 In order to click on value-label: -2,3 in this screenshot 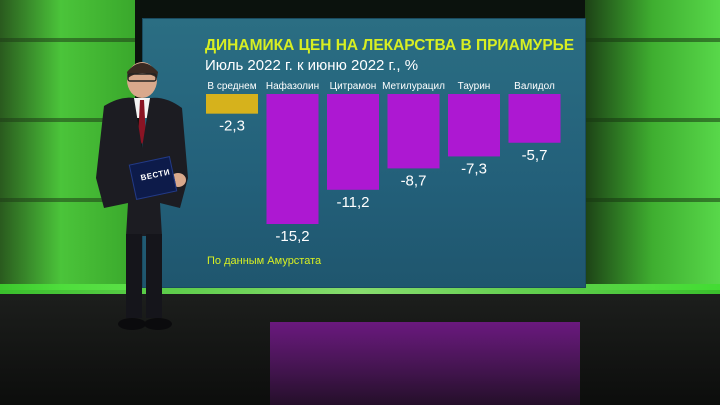, I will do `click(232, 126)`.